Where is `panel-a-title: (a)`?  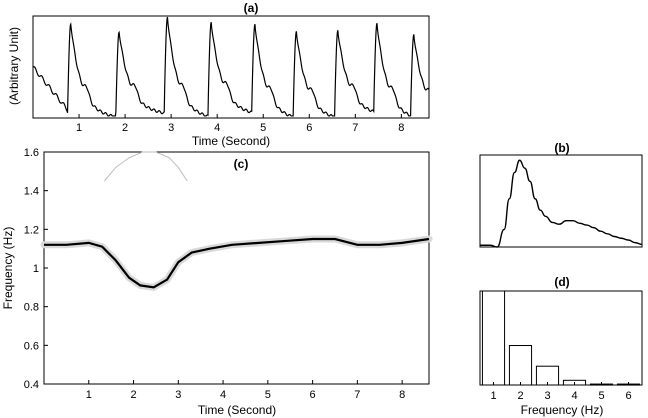
panel-a-title: (a) is located at coordinates (251, 8).